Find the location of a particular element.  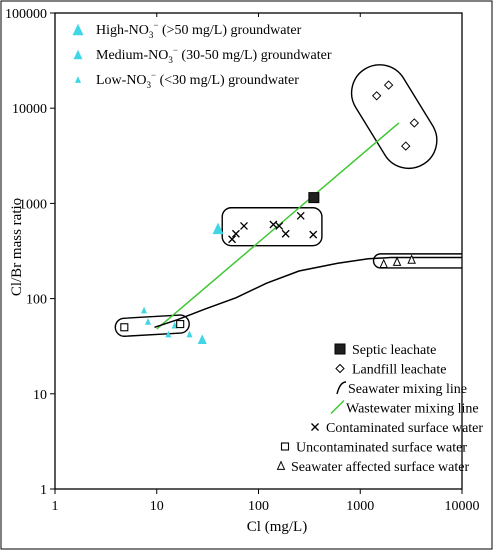

enclosure-contaminated is located at coordinates (272, 227).